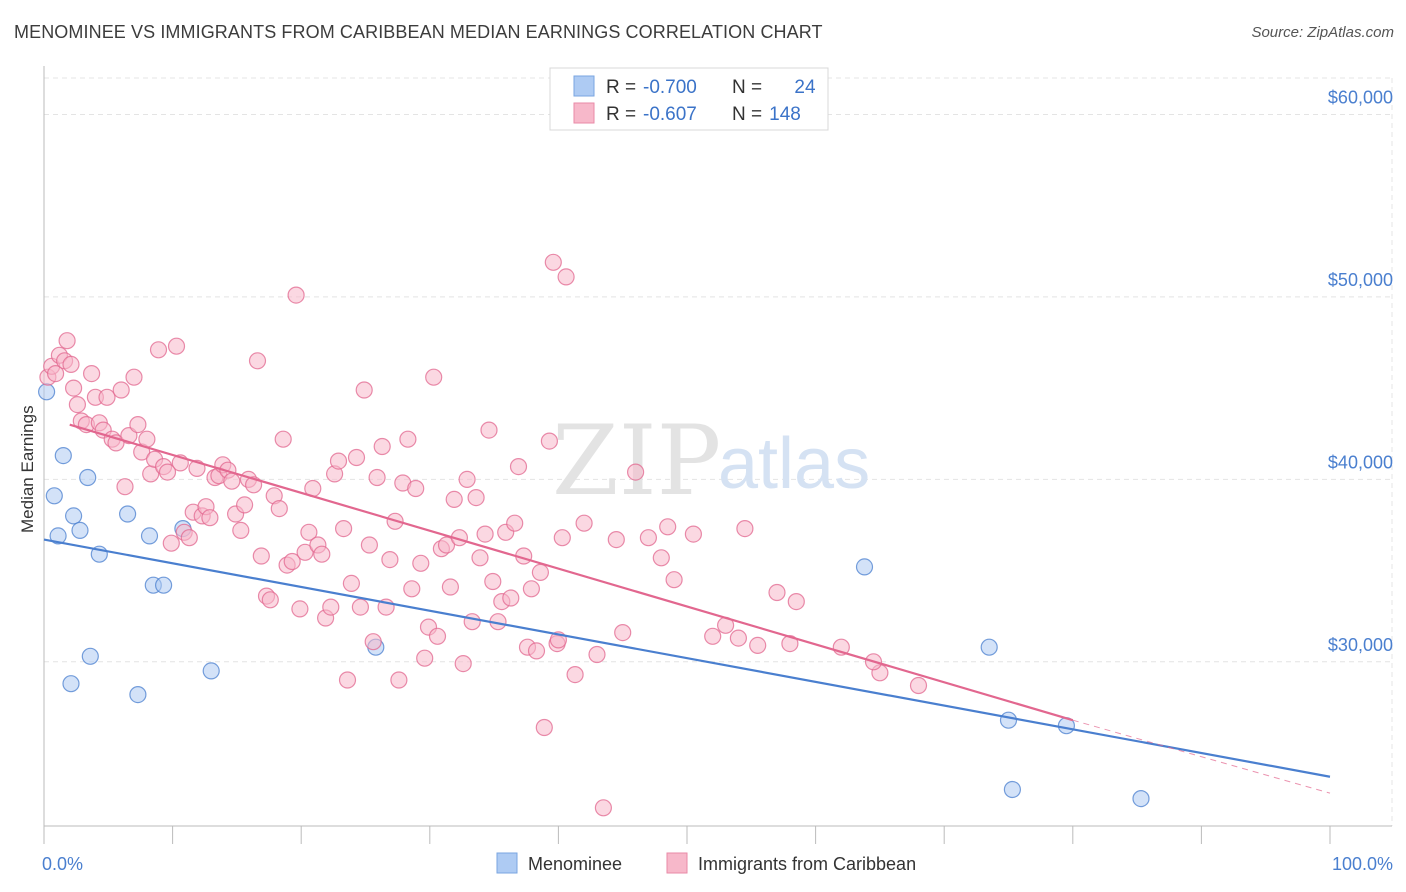 This screenshot has width=1406, height=892. I want to click on source-label: Source: ZipAtlas.com, so click(1322, 32).